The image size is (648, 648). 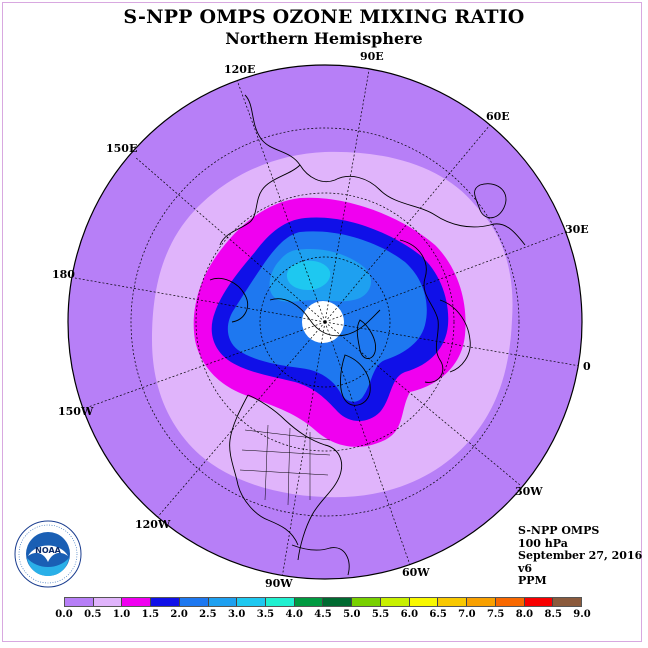 I want to click on lon-label-60e: 60E, so click(x=498, y=116).